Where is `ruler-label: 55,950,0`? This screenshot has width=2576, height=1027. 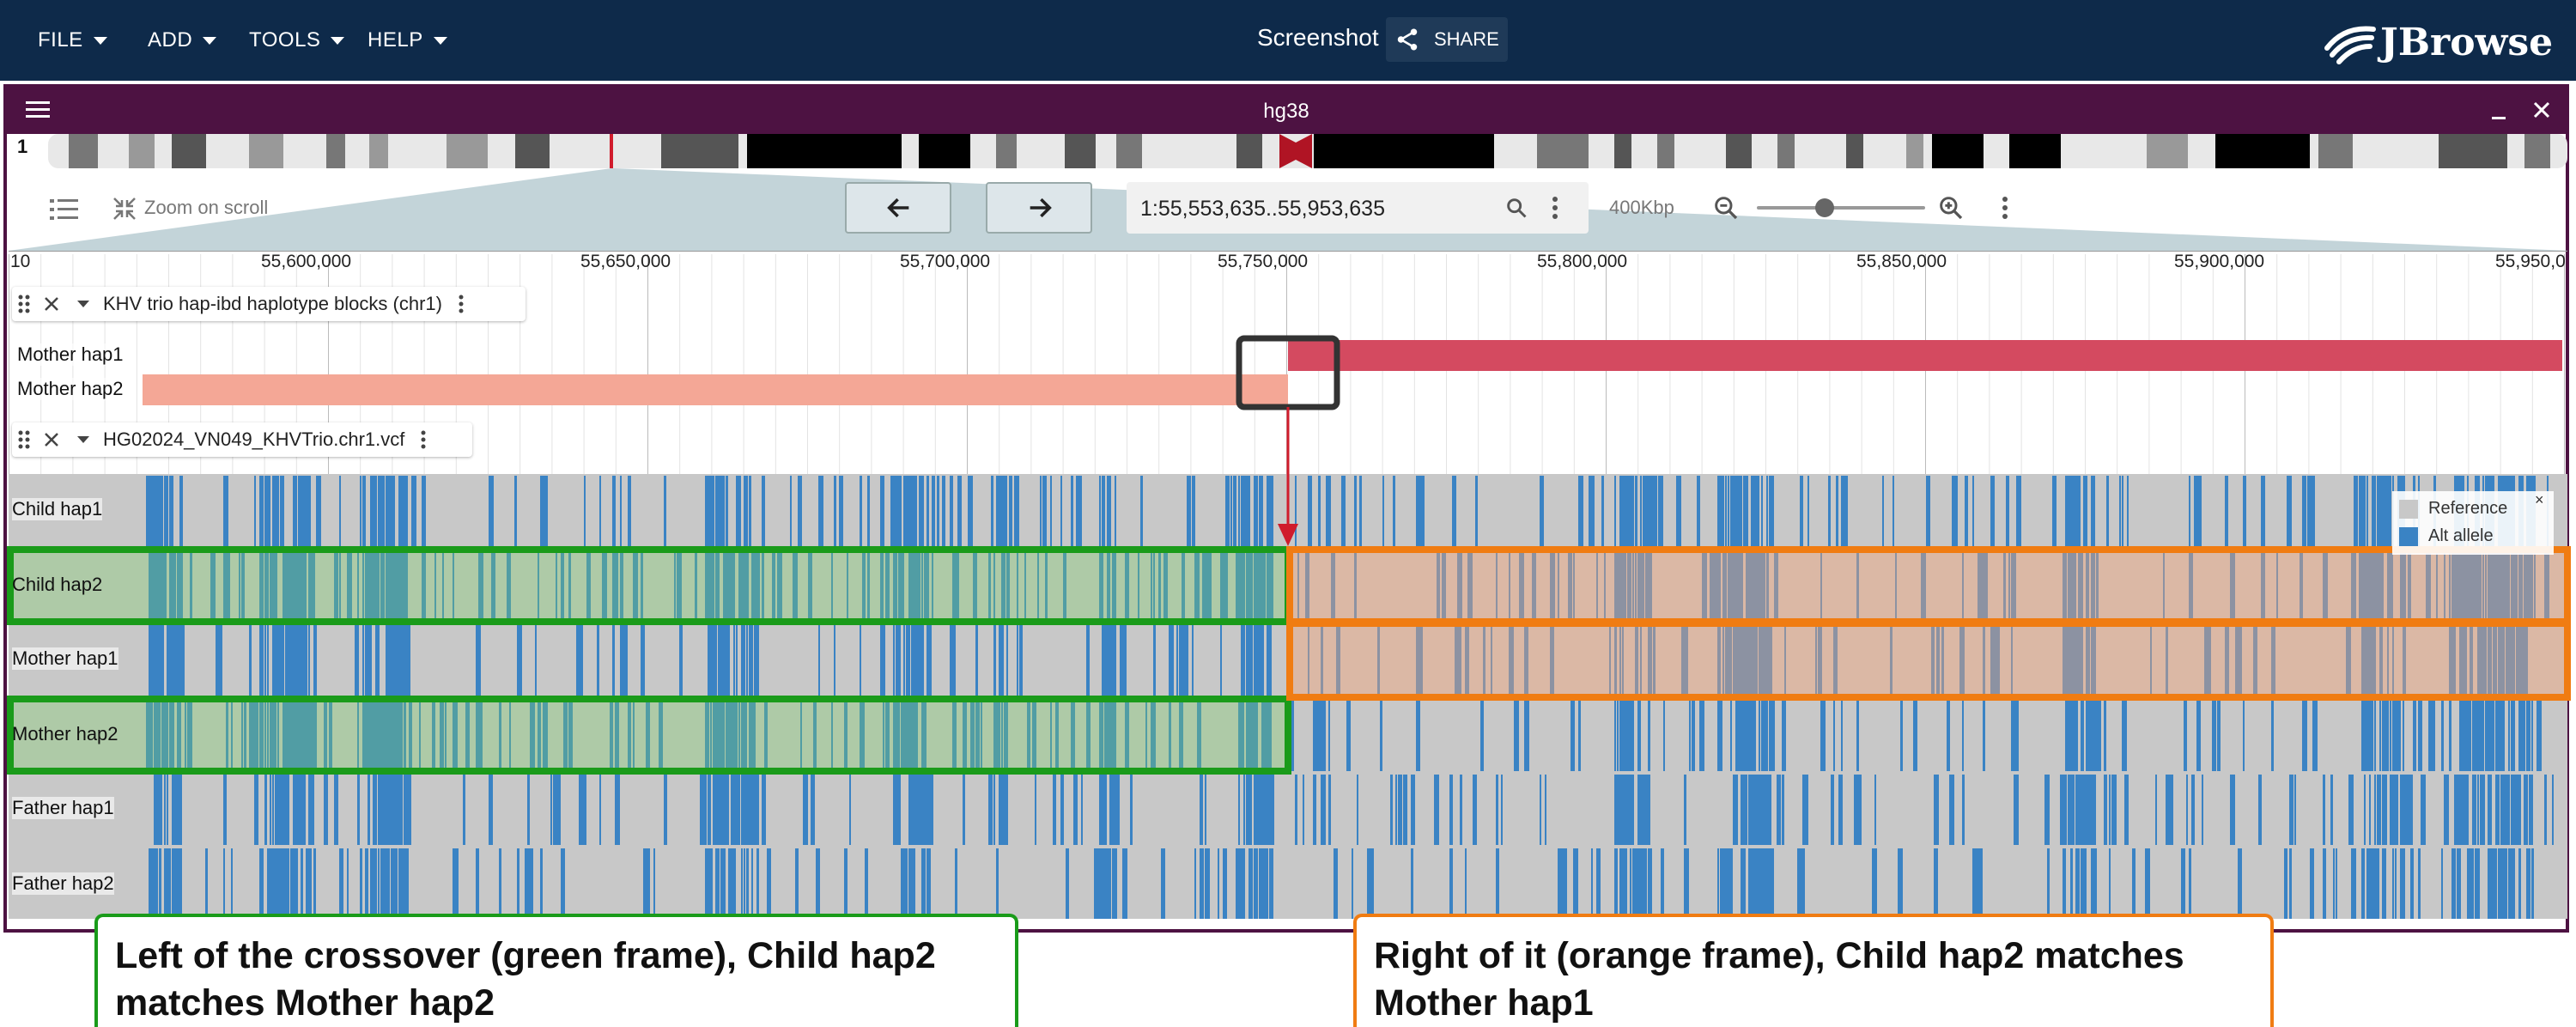
ruler-label: 55,950,0 is located at coordinates (2530, 261).